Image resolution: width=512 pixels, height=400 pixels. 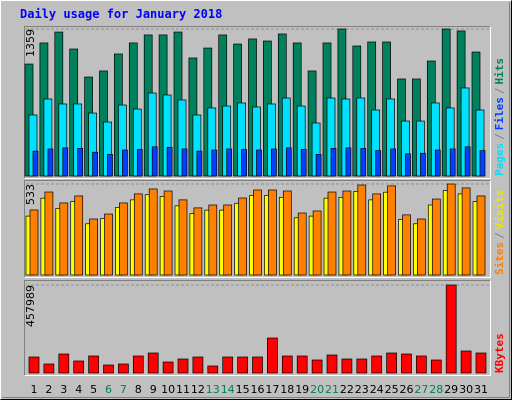 What do you see at coordinates (499, 113) in the screenshot?
I see `legend-entry: Files` at bounding box center [499, 113].